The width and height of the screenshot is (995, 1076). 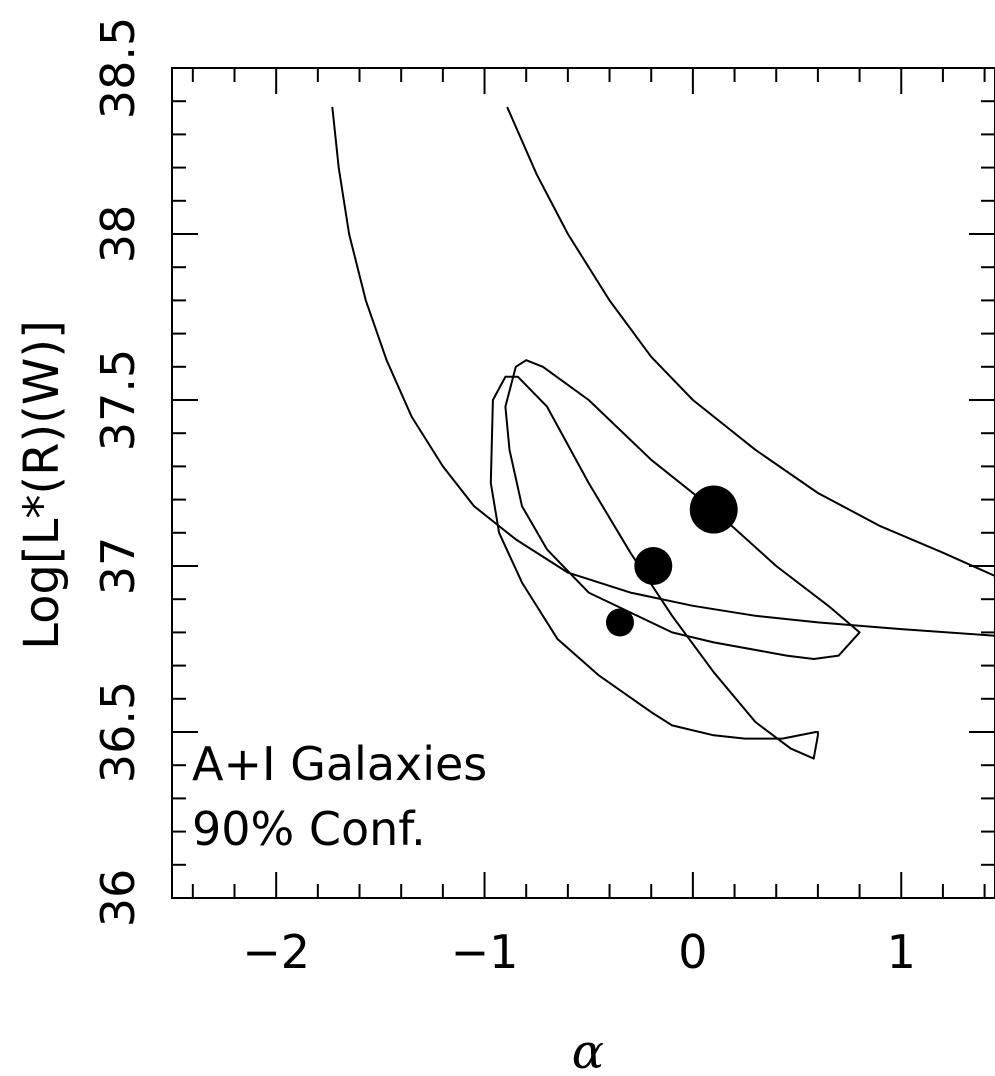 What do you see at coordinates (118, 68) in the screenshot?
I see `y-tick-label: 38.5` at bounding box center [118, 68].